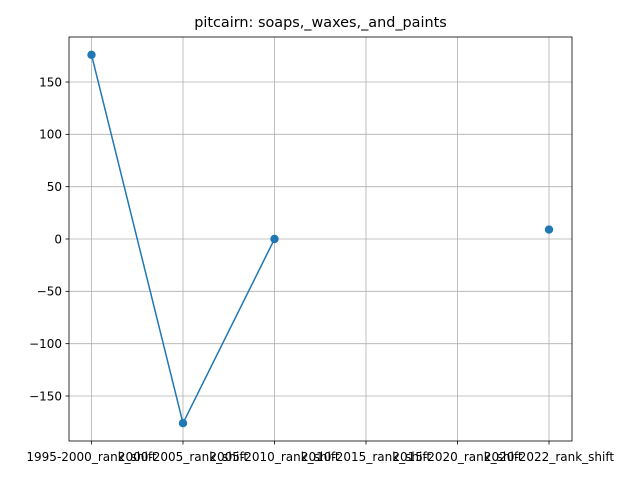  I want to click on y-tick-label: 150, so click(50, 82).